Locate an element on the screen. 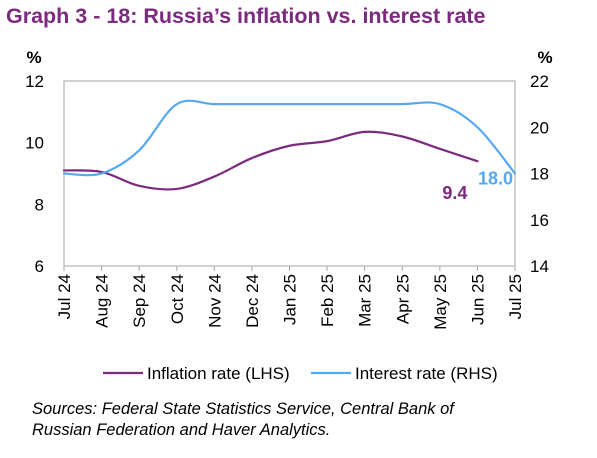 This screenshot has width=597, height=458. x-tick-label-6: Jan 25 is located at coordinates (290, 299).